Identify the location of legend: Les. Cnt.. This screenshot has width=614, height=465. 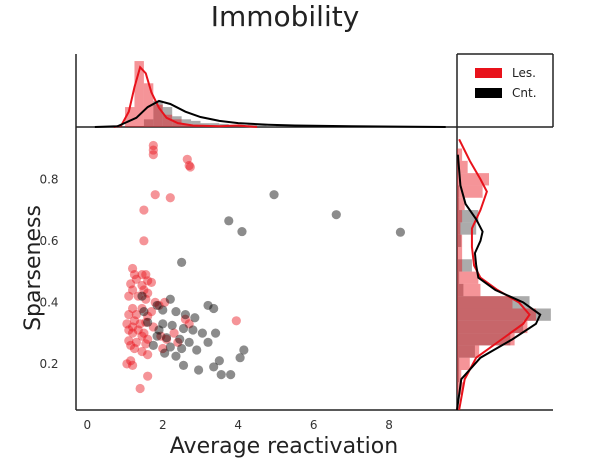
(505, 90).